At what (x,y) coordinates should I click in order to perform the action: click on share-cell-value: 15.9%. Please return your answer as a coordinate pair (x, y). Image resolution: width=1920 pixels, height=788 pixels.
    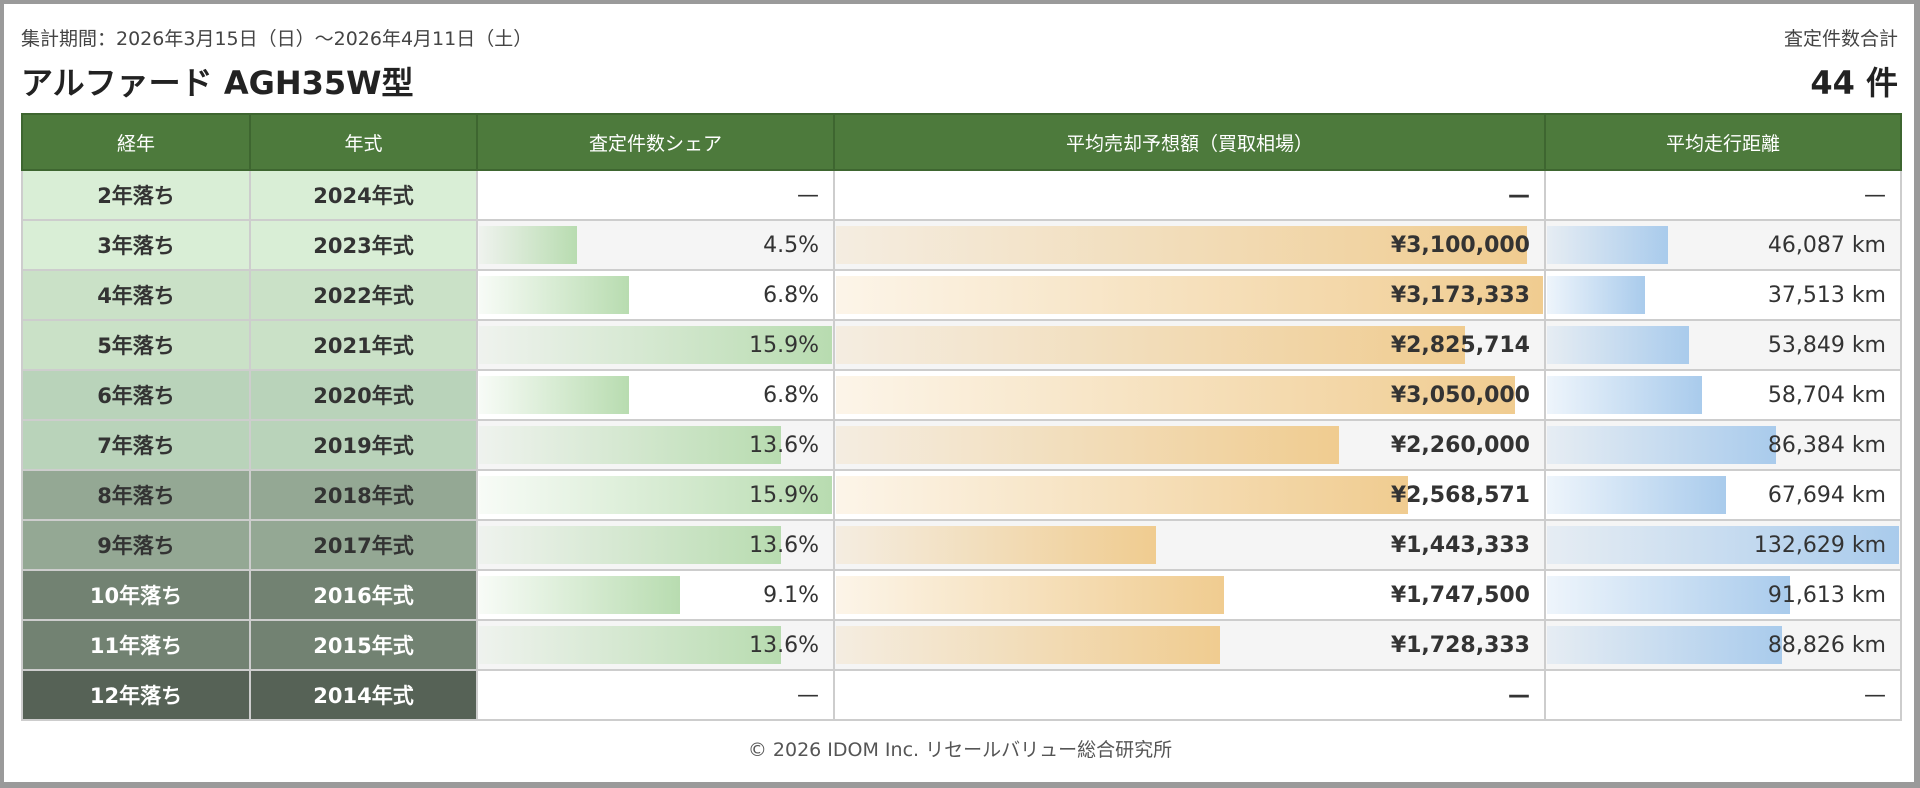
    Looking at the image, I should click on (784, 345).